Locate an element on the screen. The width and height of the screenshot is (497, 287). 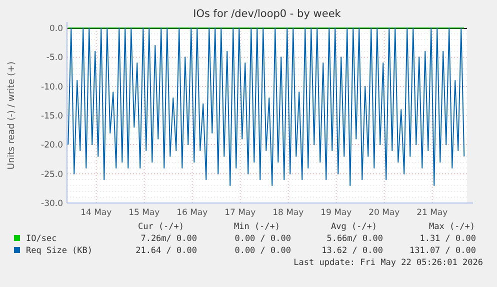
chart-title: IOs for /dev/loop0 - by week is located at coordinates (267, 14).